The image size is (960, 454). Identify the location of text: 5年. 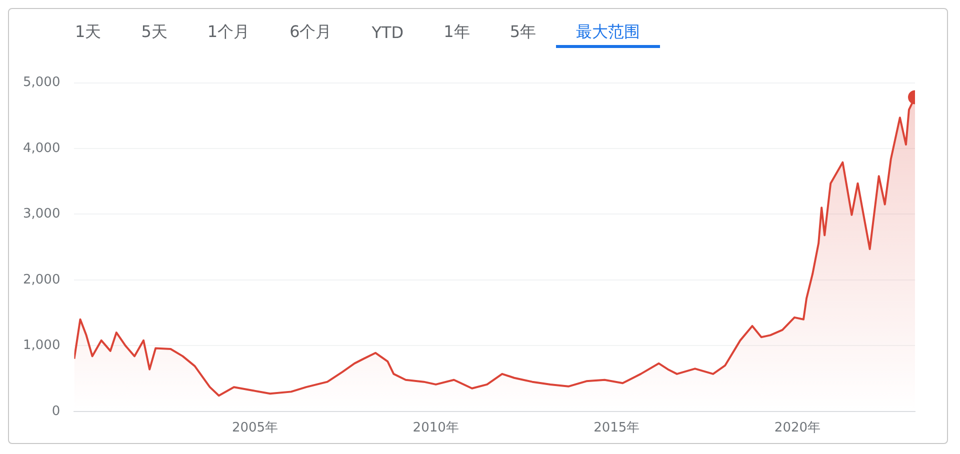
(522, 32).